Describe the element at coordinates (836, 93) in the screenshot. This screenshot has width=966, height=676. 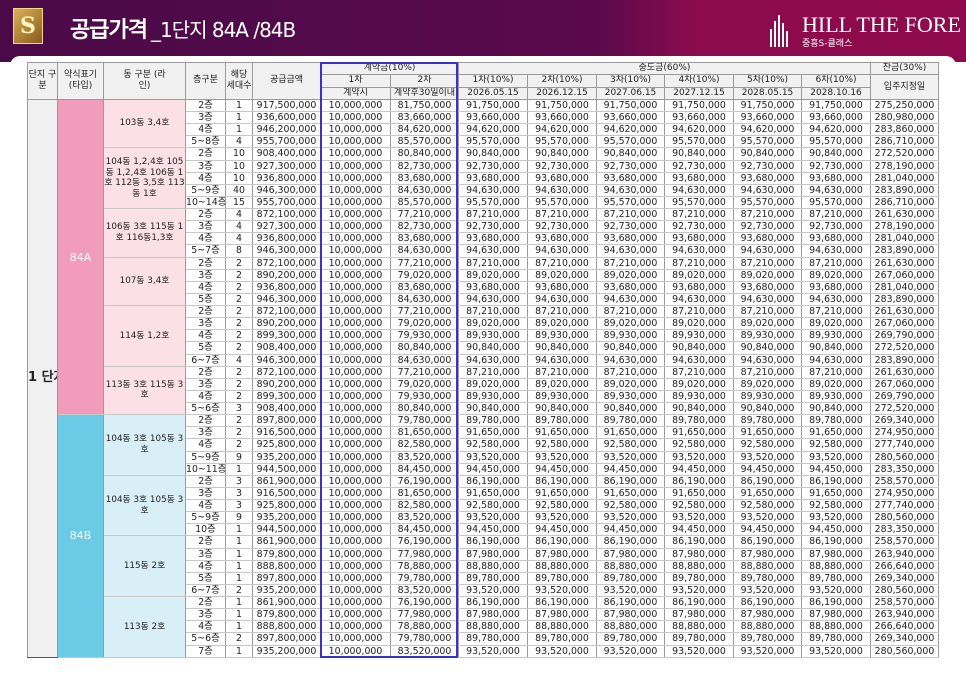
I see `header-date-6: 2028.10.16` at that location.